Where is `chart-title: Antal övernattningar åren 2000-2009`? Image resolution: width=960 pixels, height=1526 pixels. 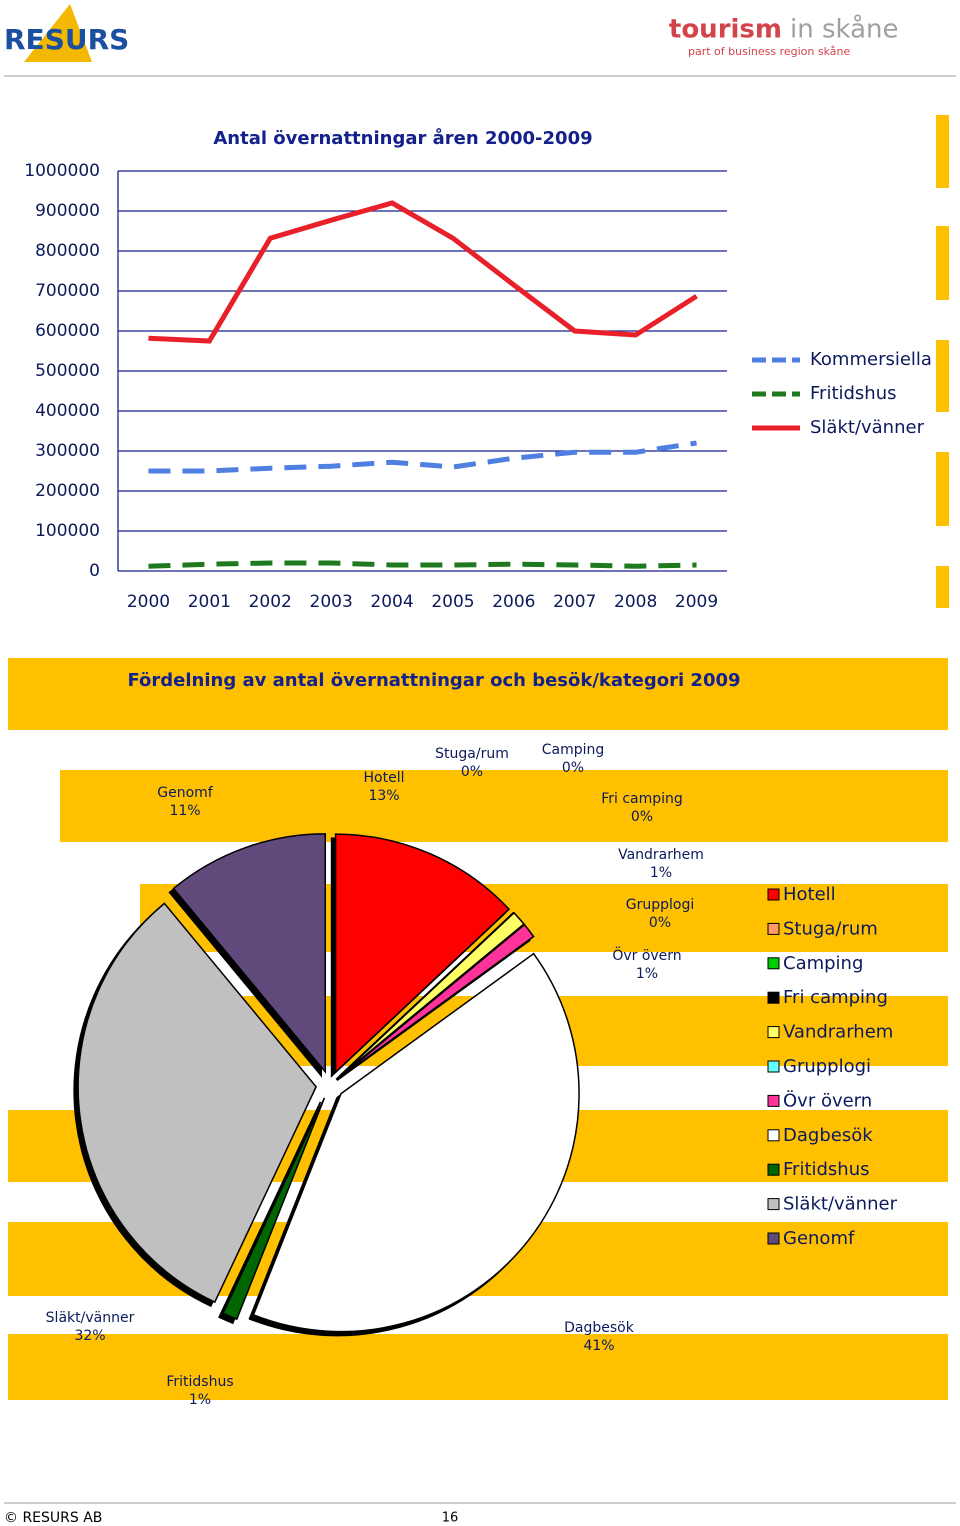
chart-title: Antal övernattningar åren 2000-2009 is located at coordinates (402, 138).